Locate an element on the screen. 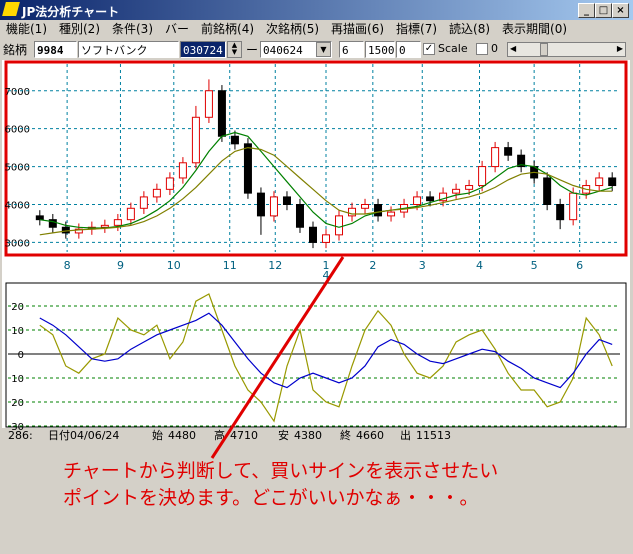 Image resolution: width=633 pixels, height=554 pixels. status-close: 4660 is located at coordinates (370, 435).